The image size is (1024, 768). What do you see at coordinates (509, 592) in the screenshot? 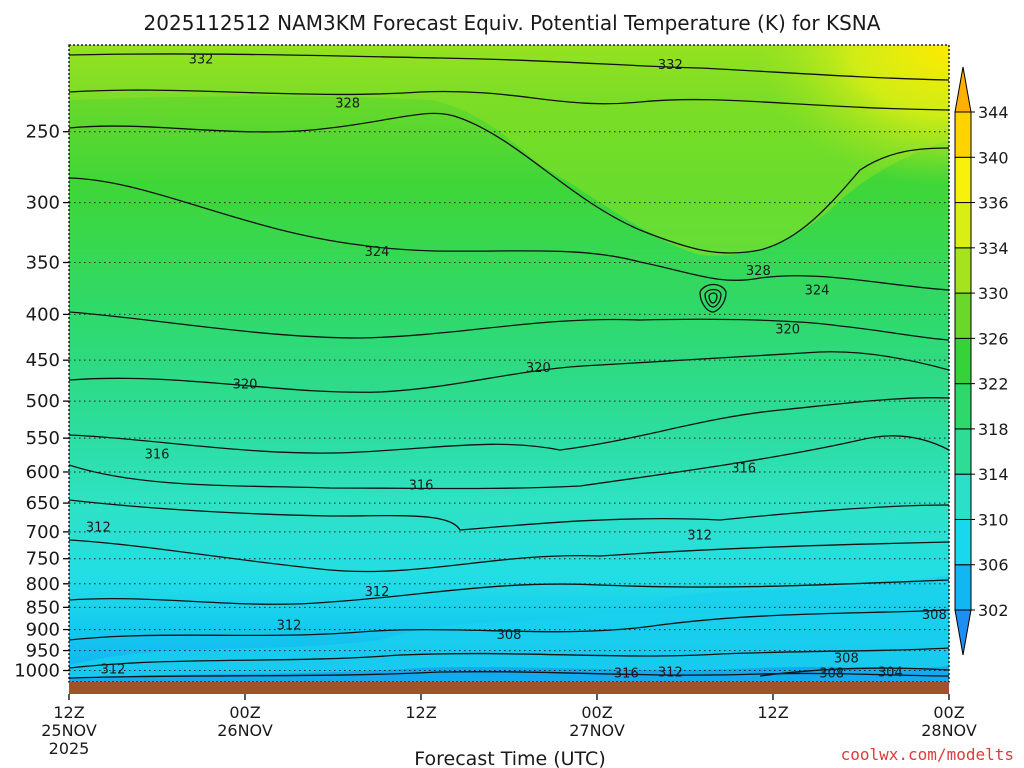
I see `contour-312-c` at bounding box center [509, 592].